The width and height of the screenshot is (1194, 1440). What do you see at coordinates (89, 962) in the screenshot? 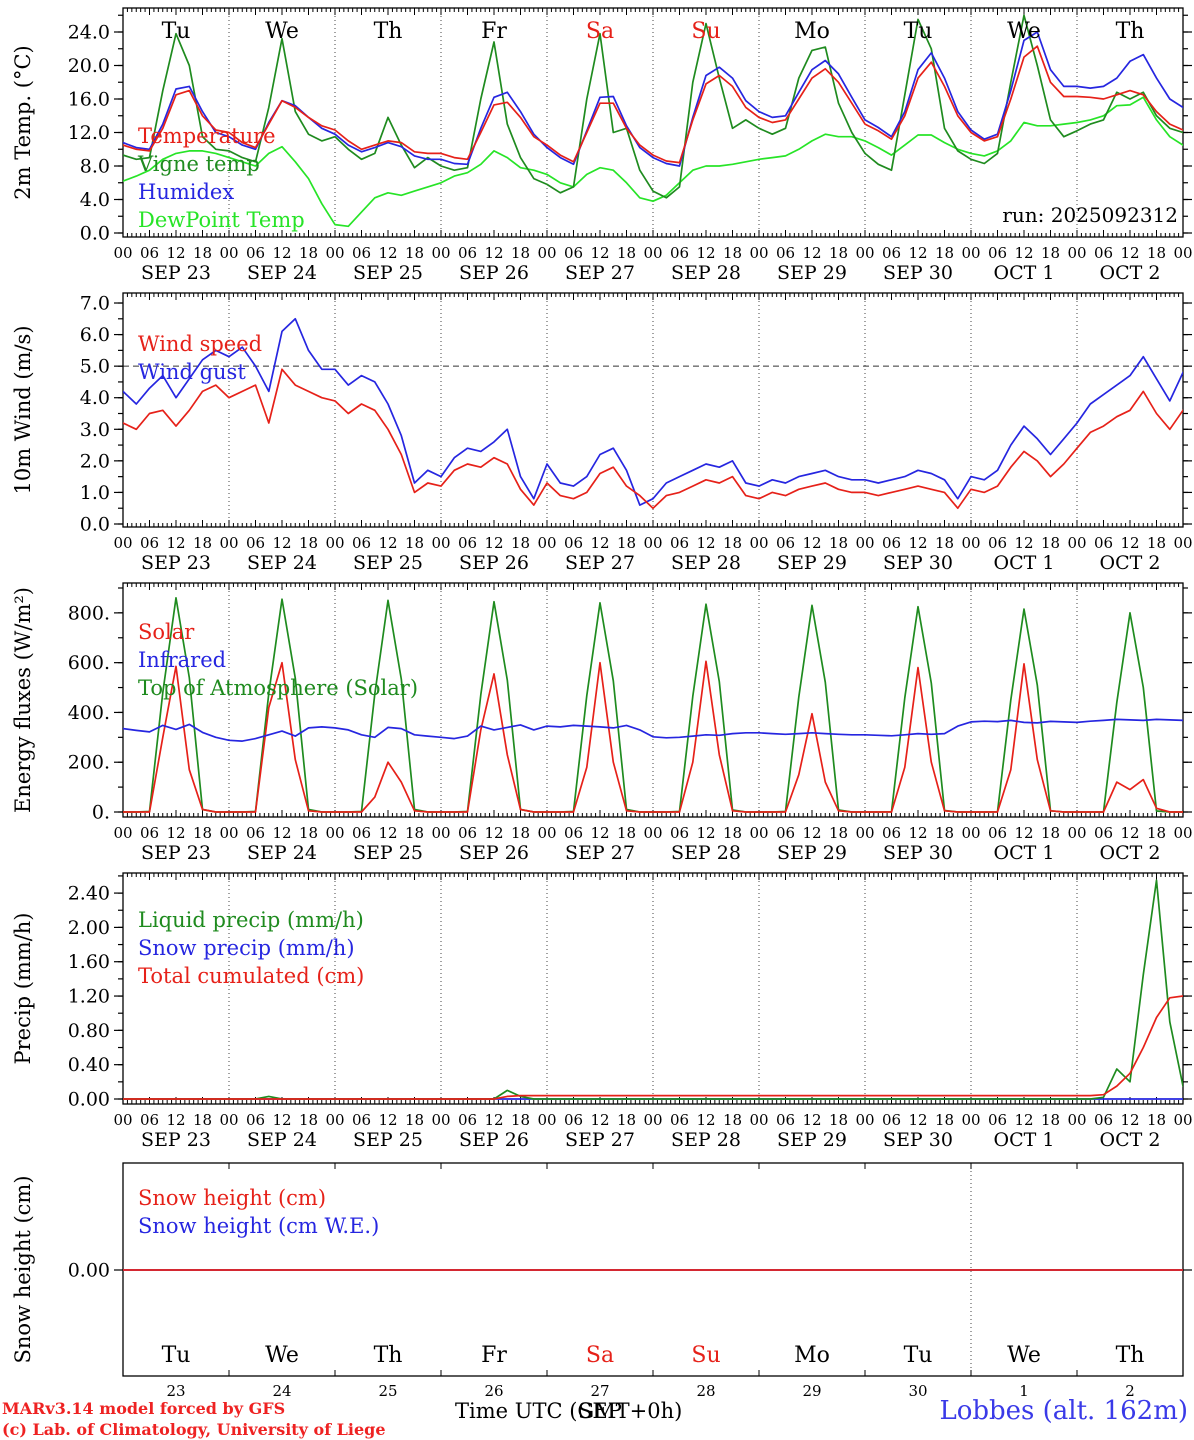
I see `svg-text: 1.60` at bounding box center [89, 962].